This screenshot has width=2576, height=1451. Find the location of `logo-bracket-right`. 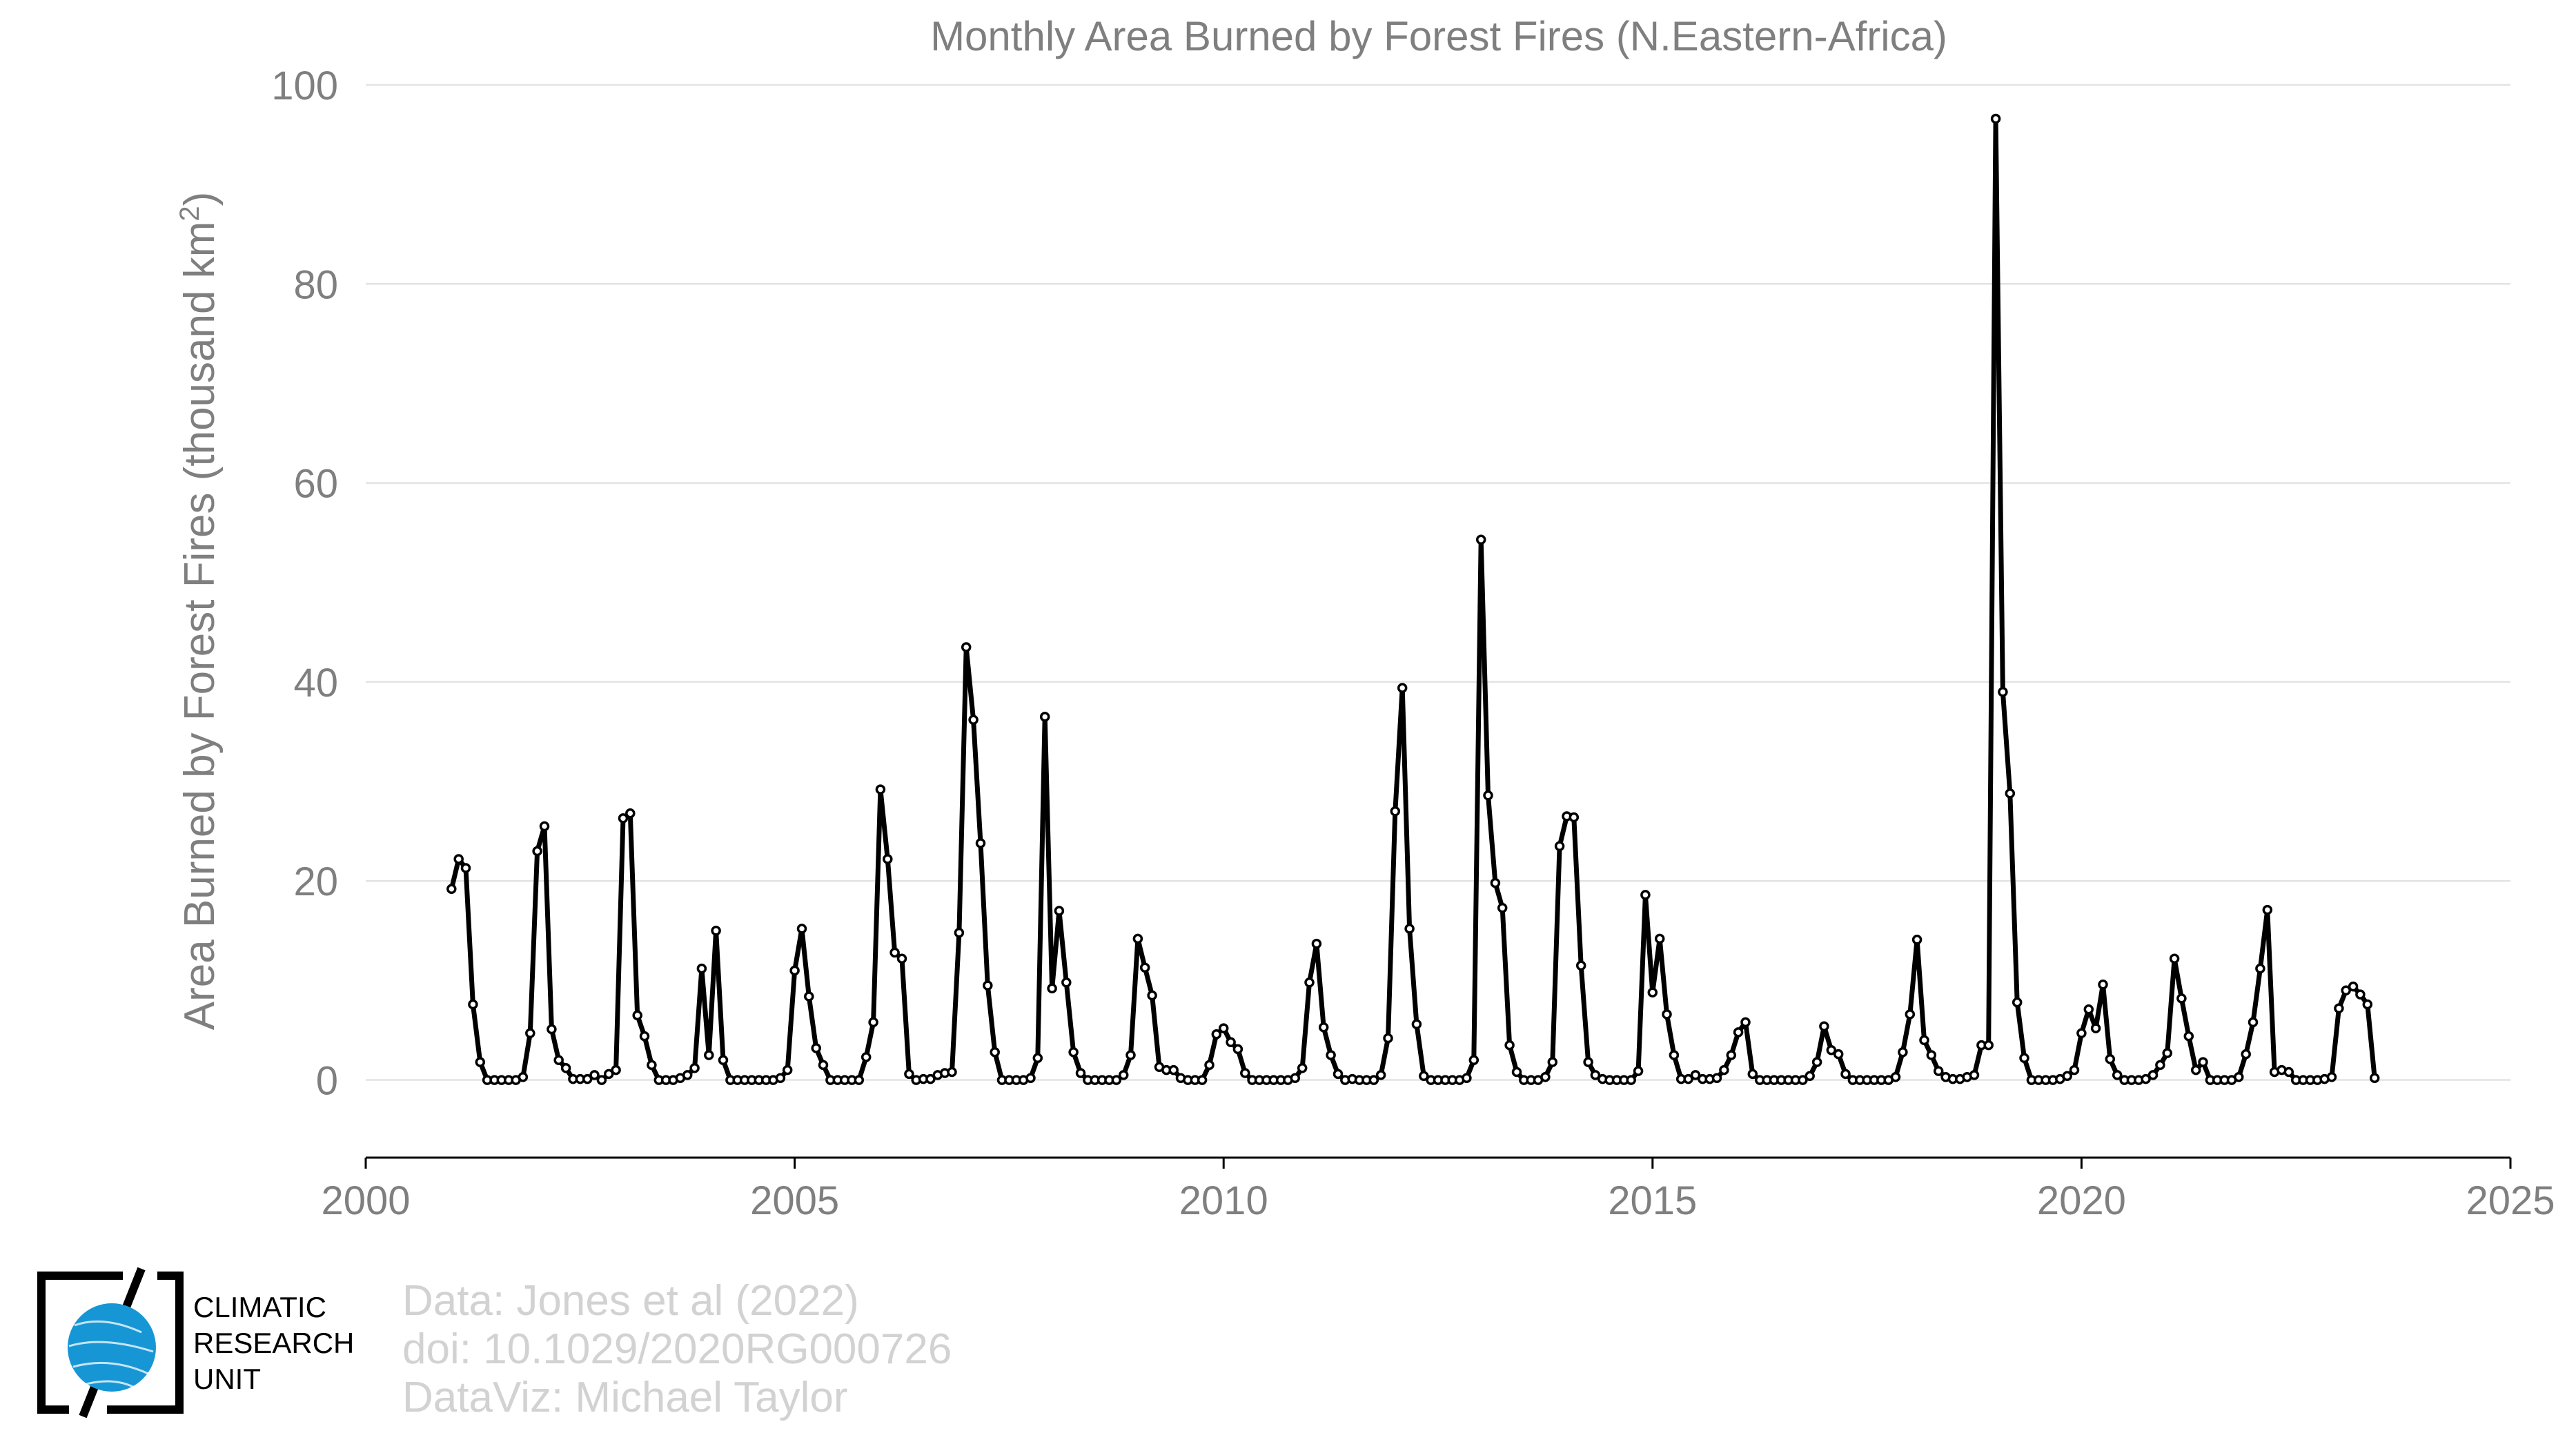

logo-bracket-right is located at coordinates (145, 1343).